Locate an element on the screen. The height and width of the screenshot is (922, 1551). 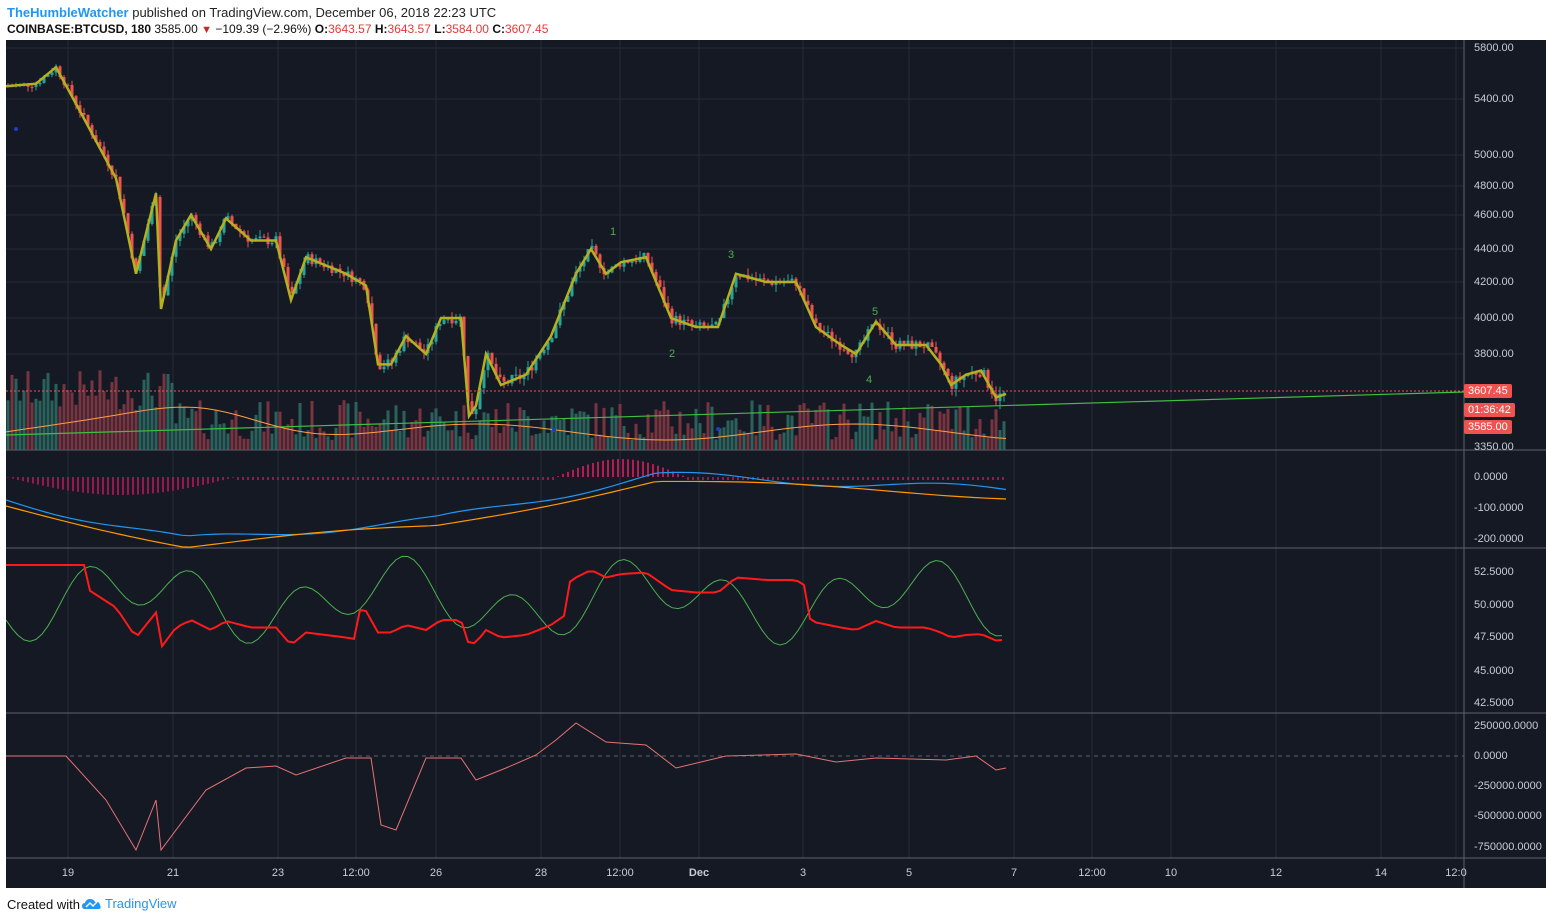
open-value: 3643.57 is located at coordinates (350, 29).